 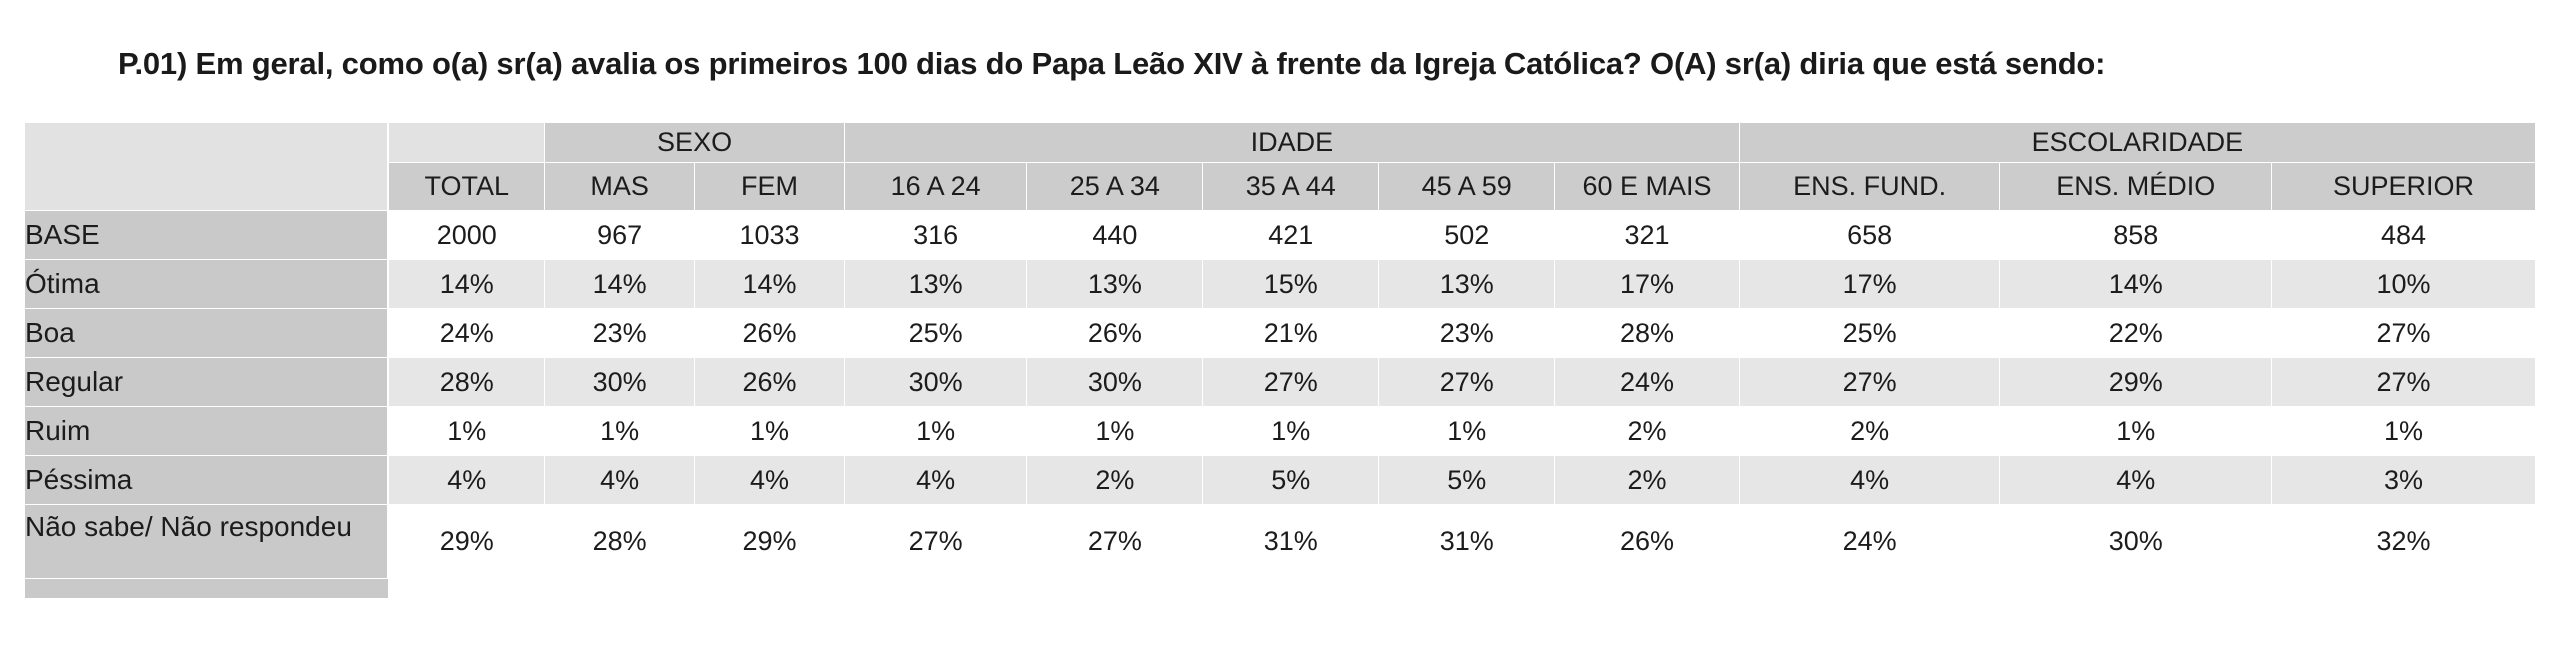 What do you see at coordinates (207, 541) in the screenshot?
I see `row-label-nao-sabe: Não sabe/ Não respondeu` at bounding box center [207, 541].